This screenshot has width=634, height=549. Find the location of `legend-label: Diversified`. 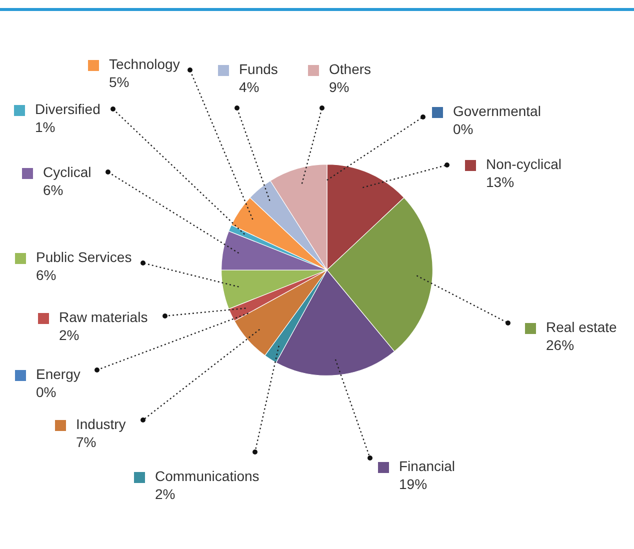

legend-label: Diversified is located at coordinates (67, 108).